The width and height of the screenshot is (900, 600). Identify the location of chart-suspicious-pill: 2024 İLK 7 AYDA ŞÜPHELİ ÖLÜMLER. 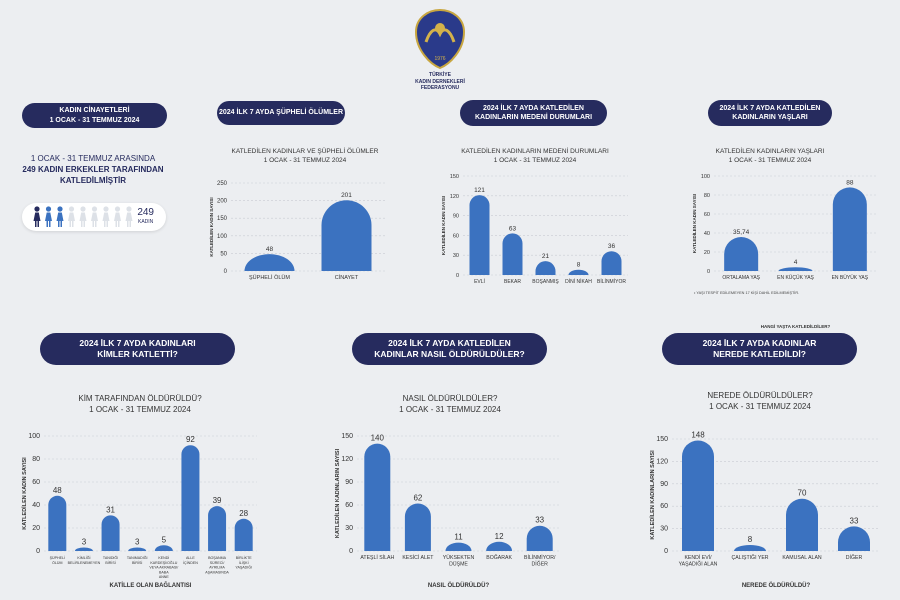
(281, 113).